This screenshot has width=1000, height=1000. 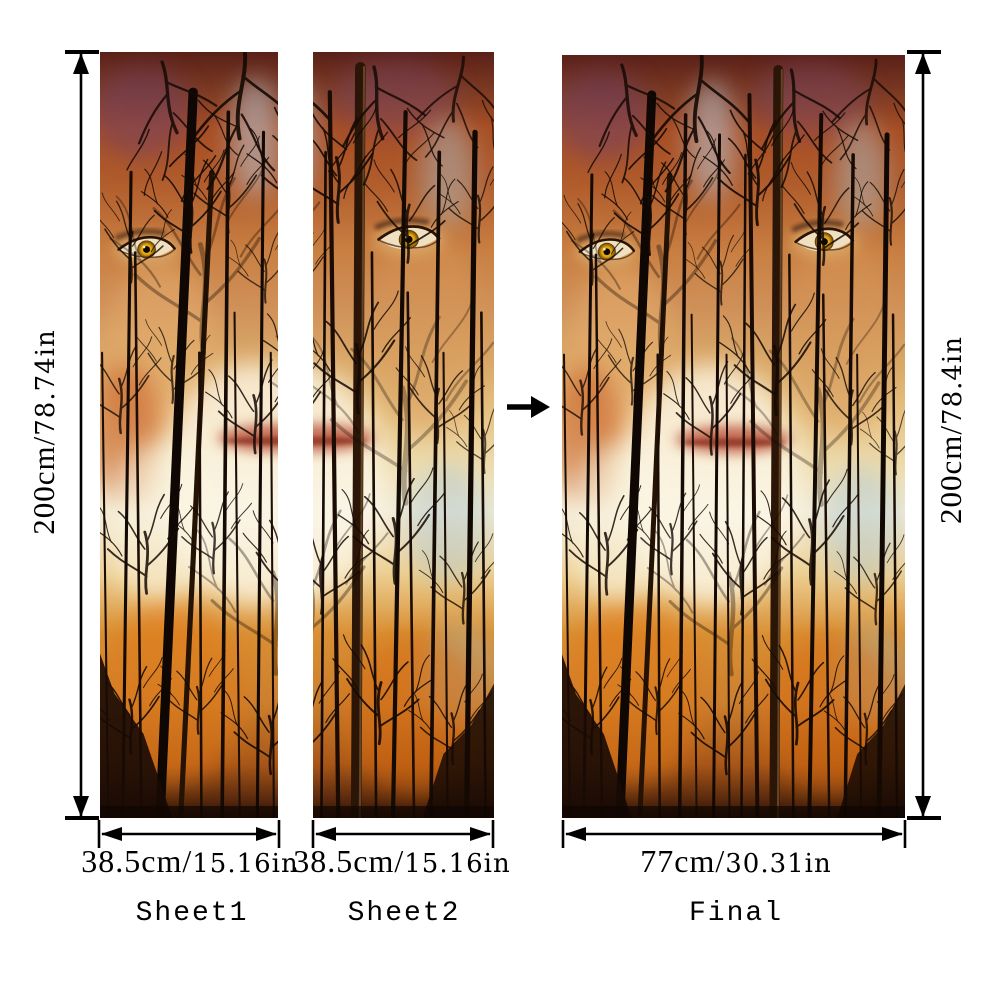 I want to click on height-label-left: 200cm/78.74in, so click(x=44, y=432).